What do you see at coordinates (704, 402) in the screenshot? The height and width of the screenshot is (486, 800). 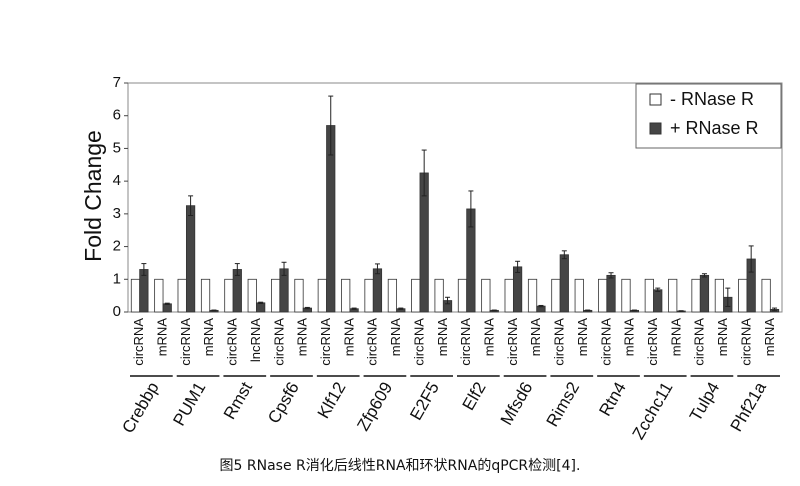 I see `group-label: Tulp4` at bounding box center [704, 402].